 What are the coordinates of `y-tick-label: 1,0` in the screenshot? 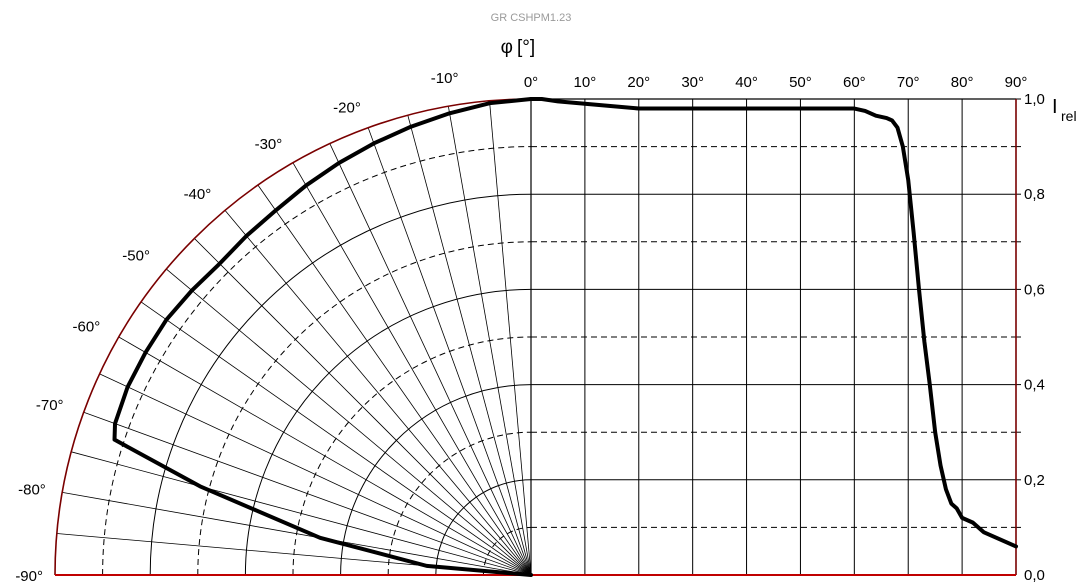 It's located at (1034, 99).